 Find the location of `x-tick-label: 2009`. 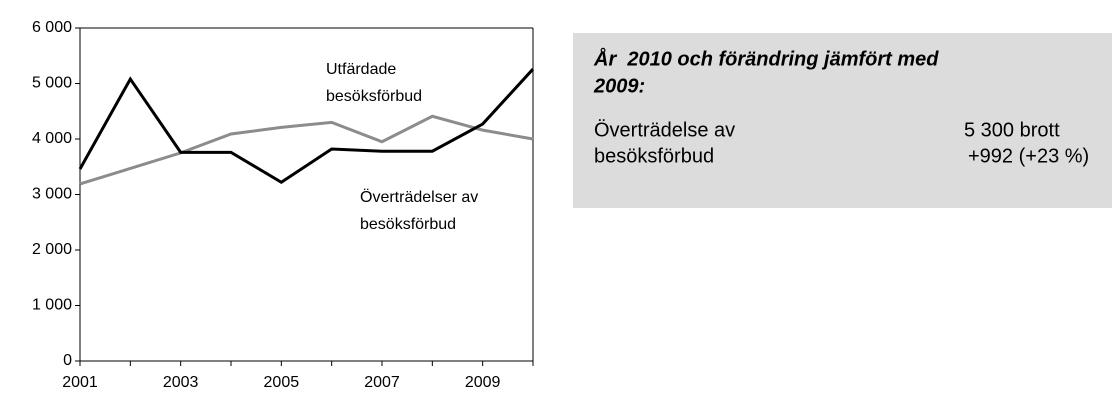

x-tick-label: 2009 is located at coordinates (483, 382).